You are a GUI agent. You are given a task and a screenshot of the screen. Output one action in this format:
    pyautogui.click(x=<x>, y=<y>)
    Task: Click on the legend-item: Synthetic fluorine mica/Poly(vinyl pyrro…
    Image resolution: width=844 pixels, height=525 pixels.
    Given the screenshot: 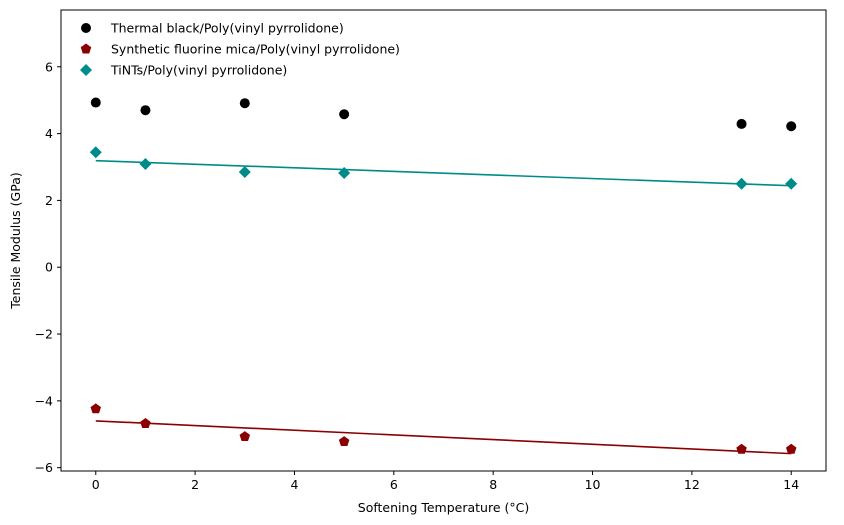 What is the action you would take?
    pyautogui.click(x=240, y=49)
    